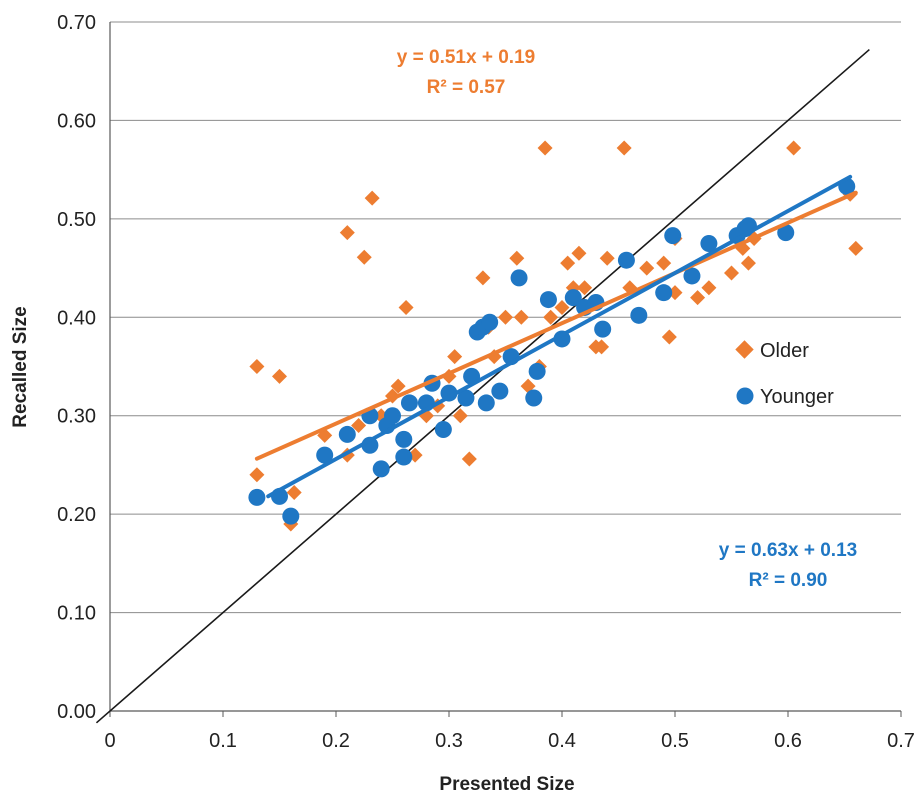  I want to click on y-tick-label: 0.50, so click(76, 220).